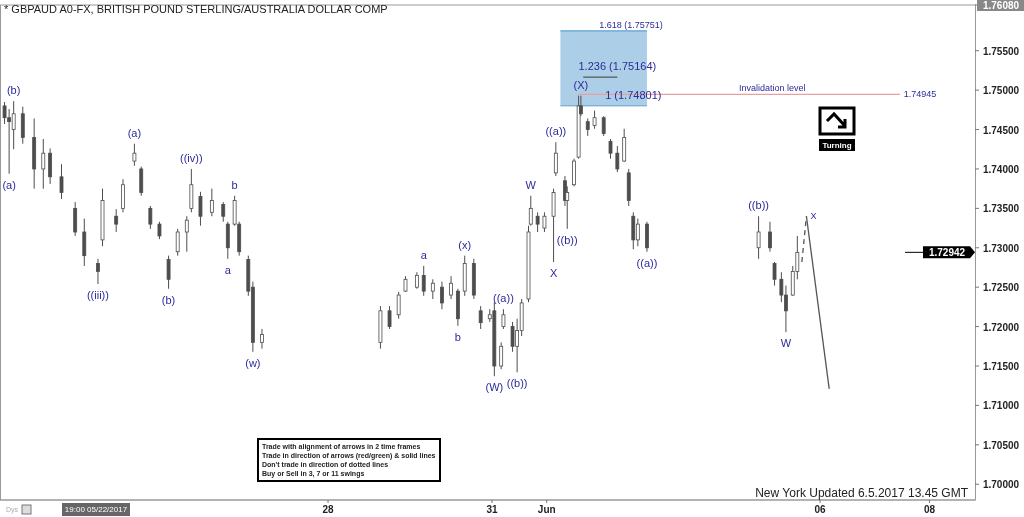 This screenshot has width=1024, height=517. Describe the element at coordinates (837, 145) in the screenshot. I see `annotation: Turning` at that location.